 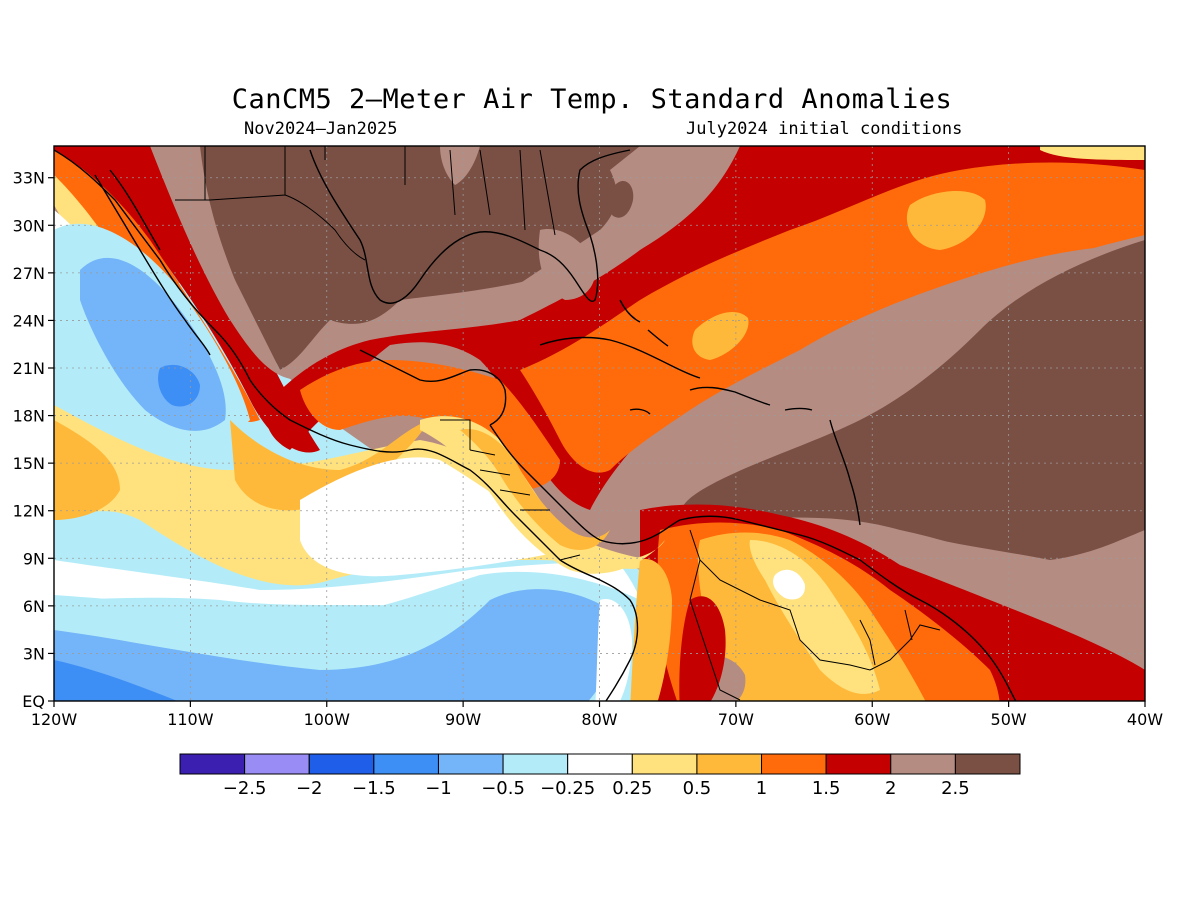 I want to click on longitude-axis: 120W 110W 100W 90W 80W 70W 60W 50W 40W, so click(x=597, y=715).